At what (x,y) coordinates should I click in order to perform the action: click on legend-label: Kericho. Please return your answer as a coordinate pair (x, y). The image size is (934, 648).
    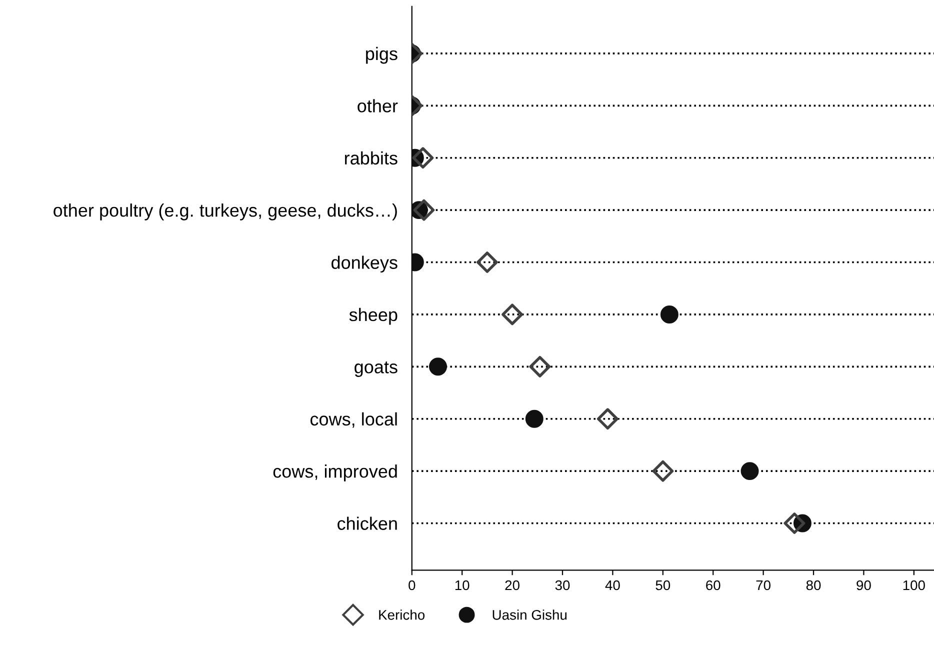
    Looking at the image, I should click on (402, 615).